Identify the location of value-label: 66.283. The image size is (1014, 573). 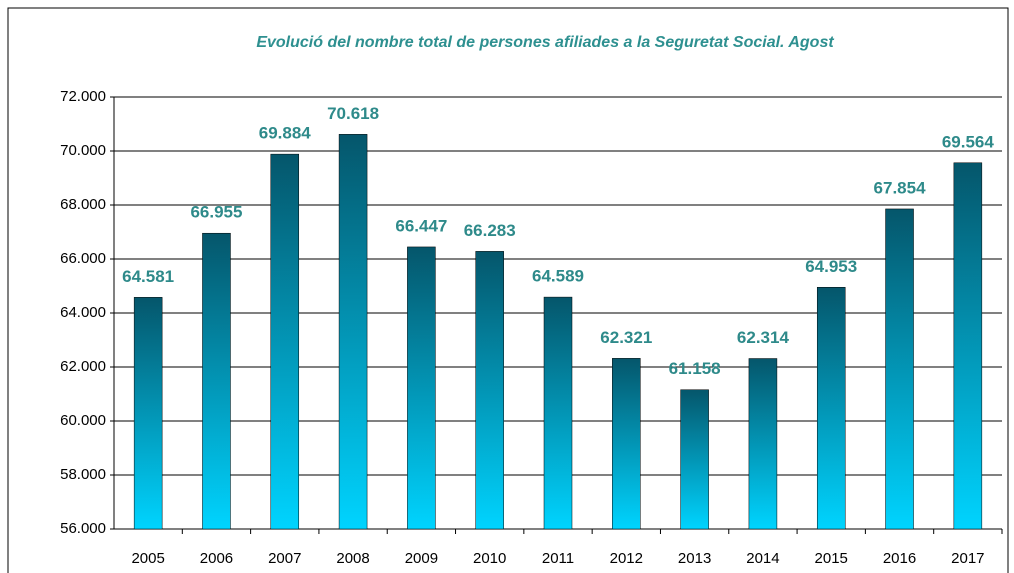
(490, 230).